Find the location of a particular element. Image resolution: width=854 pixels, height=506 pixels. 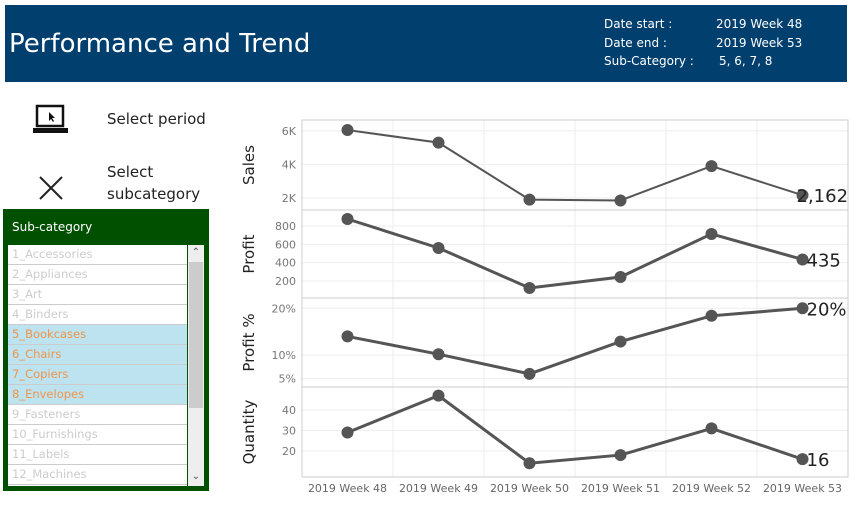

select-period-button: Select period is located at coordinates (156, 119).